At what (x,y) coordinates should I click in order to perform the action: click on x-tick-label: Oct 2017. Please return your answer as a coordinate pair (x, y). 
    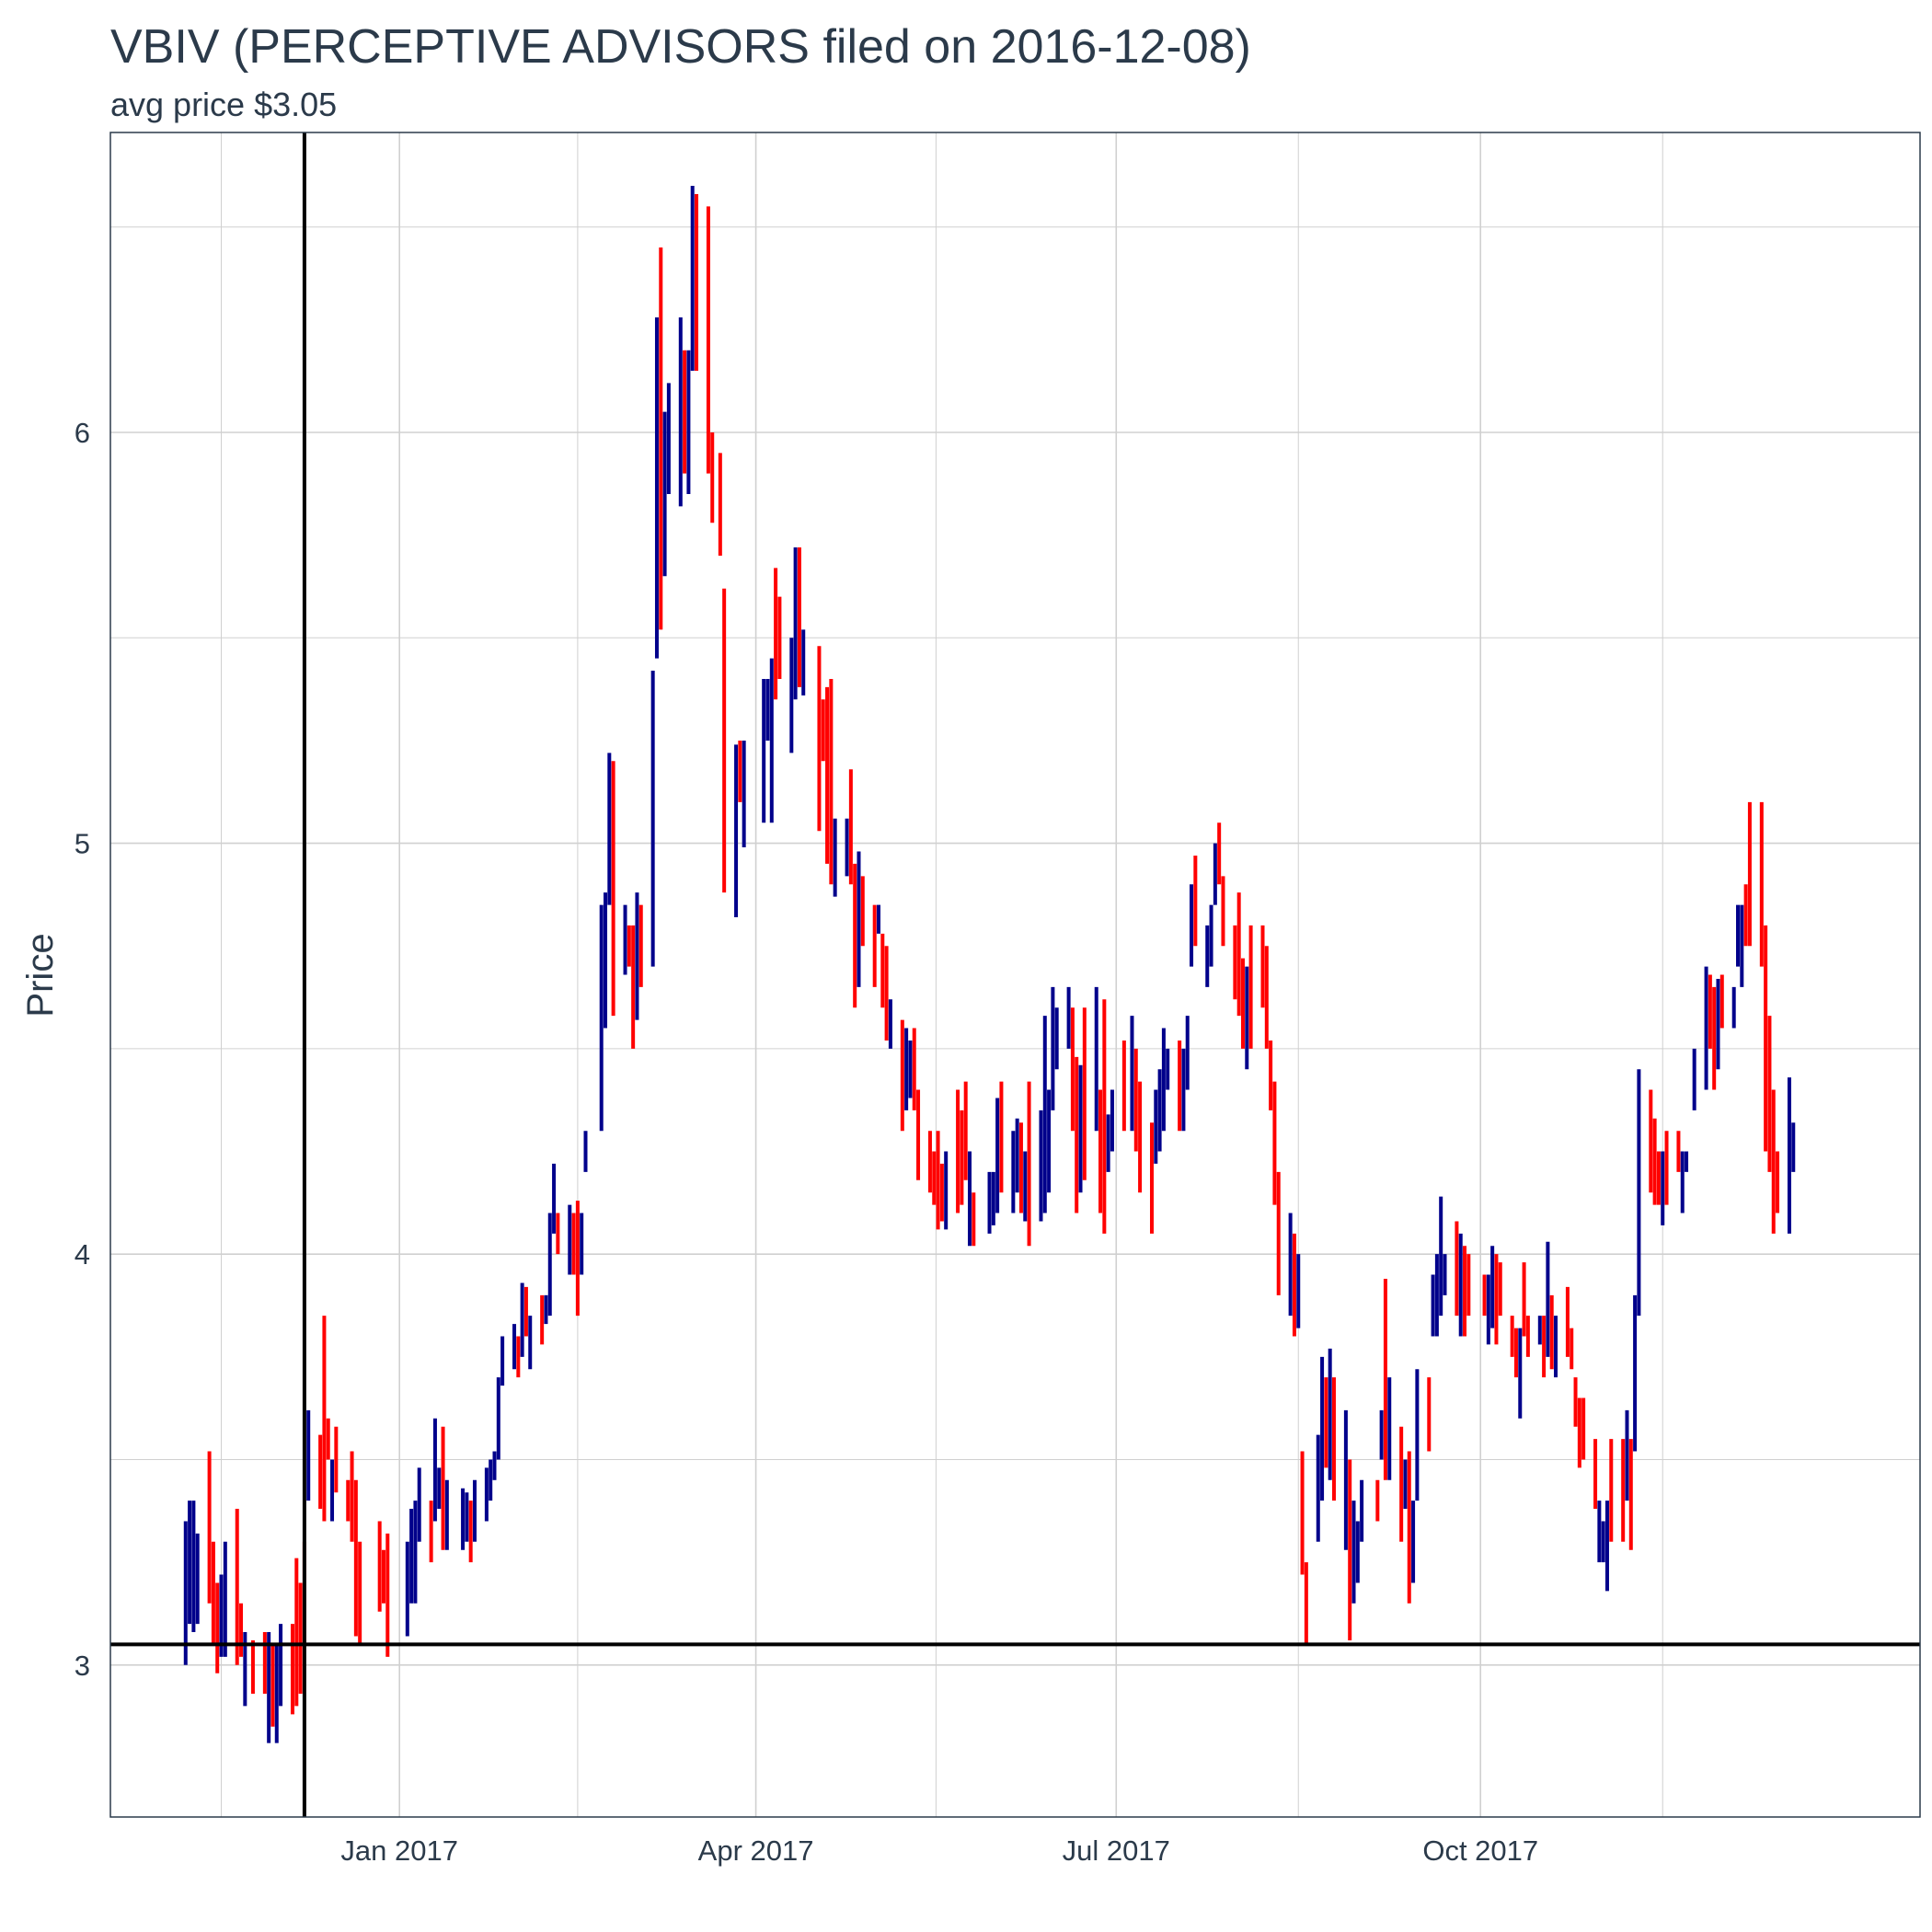
    Looking at the image, I should click on (1480, 1850).